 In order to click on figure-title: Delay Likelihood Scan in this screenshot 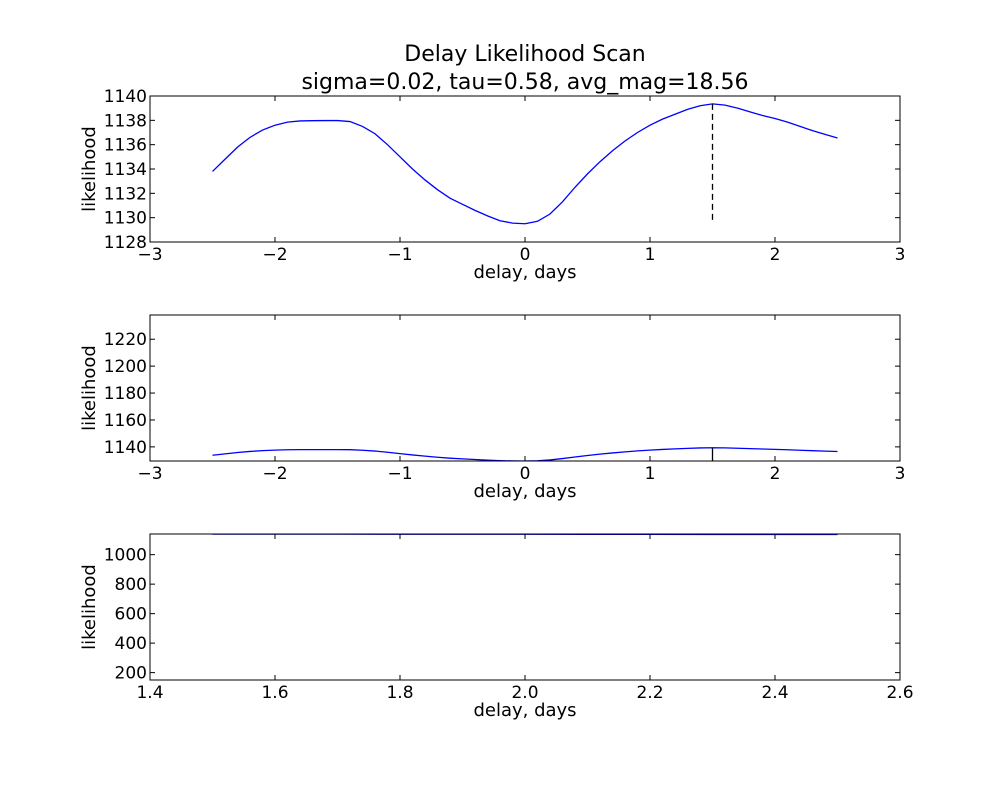, I will do `click(524, 54)`.